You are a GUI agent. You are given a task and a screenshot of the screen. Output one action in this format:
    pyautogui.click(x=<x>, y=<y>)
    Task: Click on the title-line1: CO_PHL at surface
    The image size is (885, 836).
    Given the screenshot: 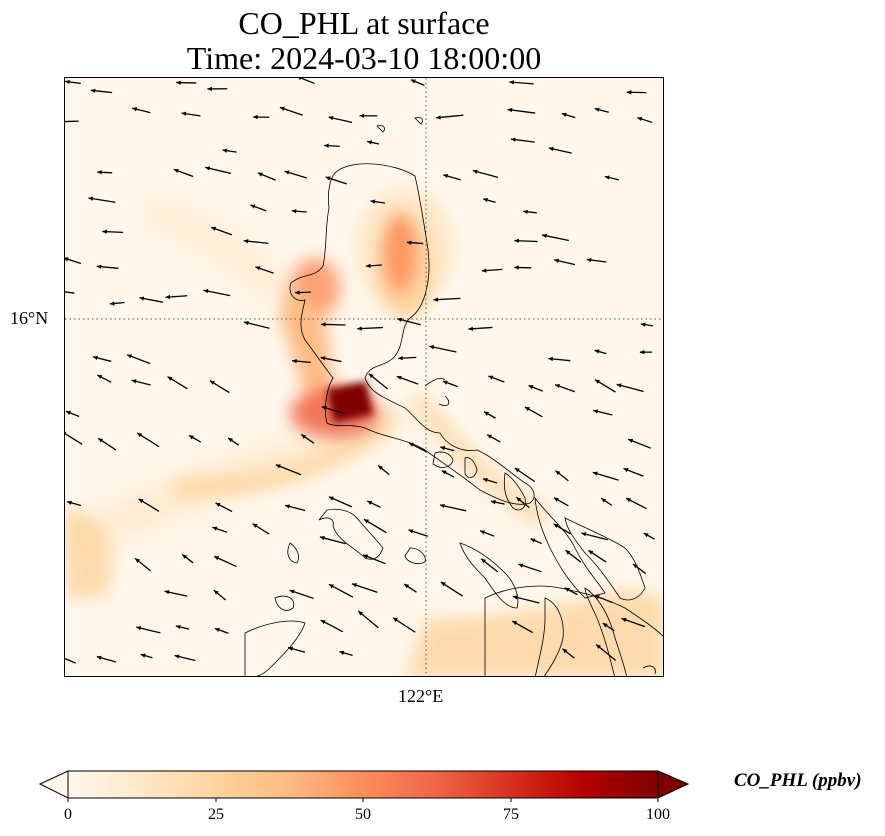 What is the action you would take?
    pyautogui.click(x=364, y=23)
    